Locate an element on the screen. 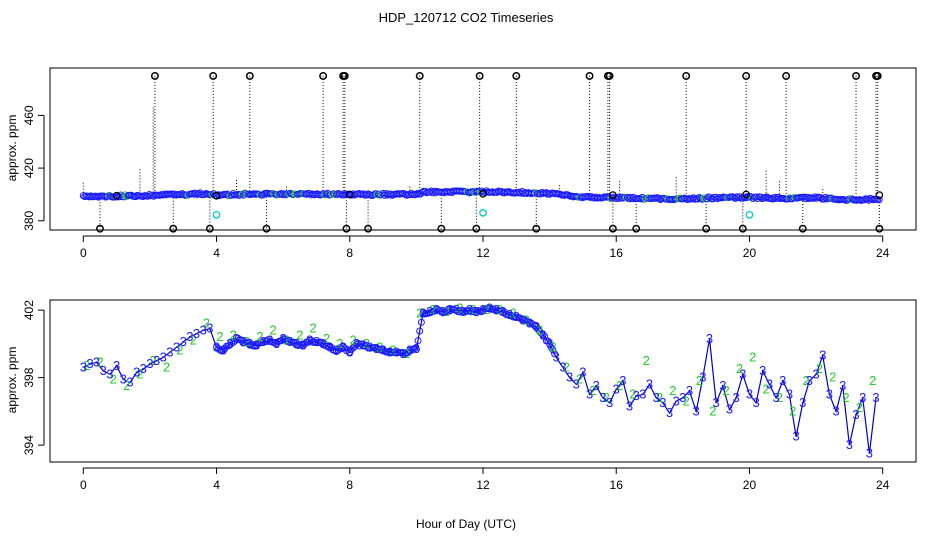 The image size is (936, 540). x-tick-label: 0 is located at coordinates (83, 485).